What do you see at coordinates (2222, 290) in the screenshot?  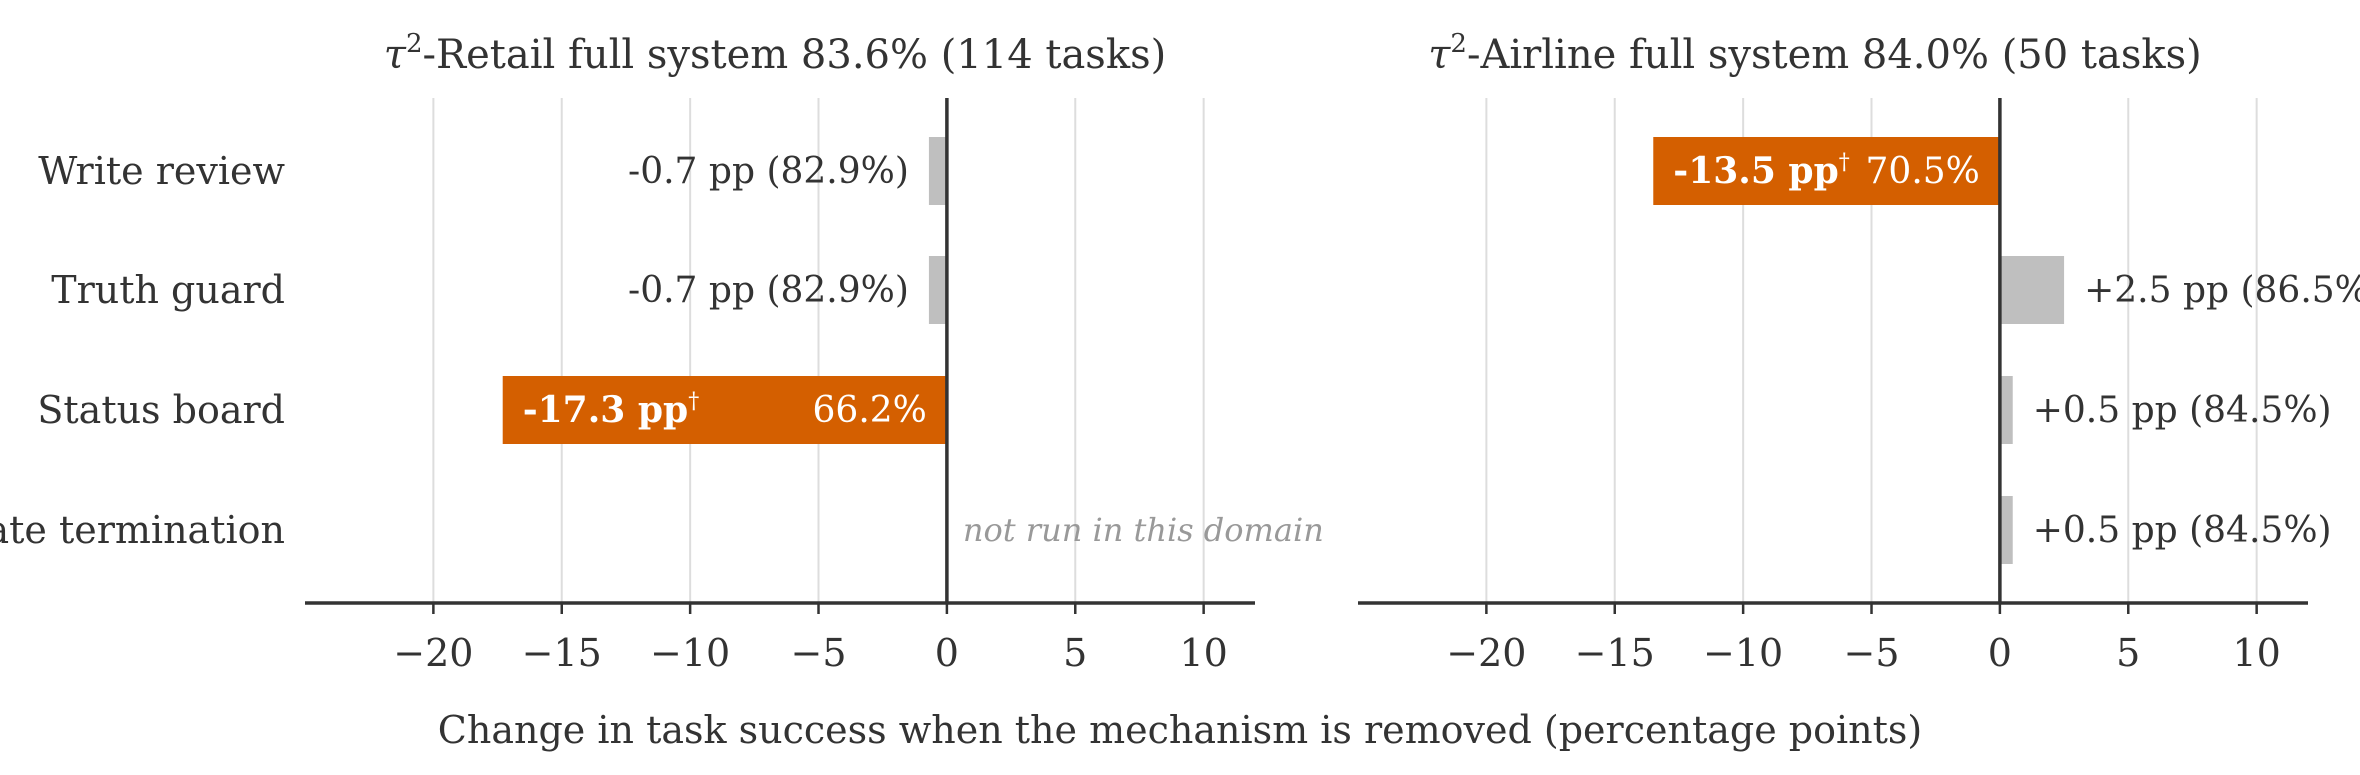 I see `bar-value-label: +2.5 pp (86.5%)` at bounding box center [2222, 290].